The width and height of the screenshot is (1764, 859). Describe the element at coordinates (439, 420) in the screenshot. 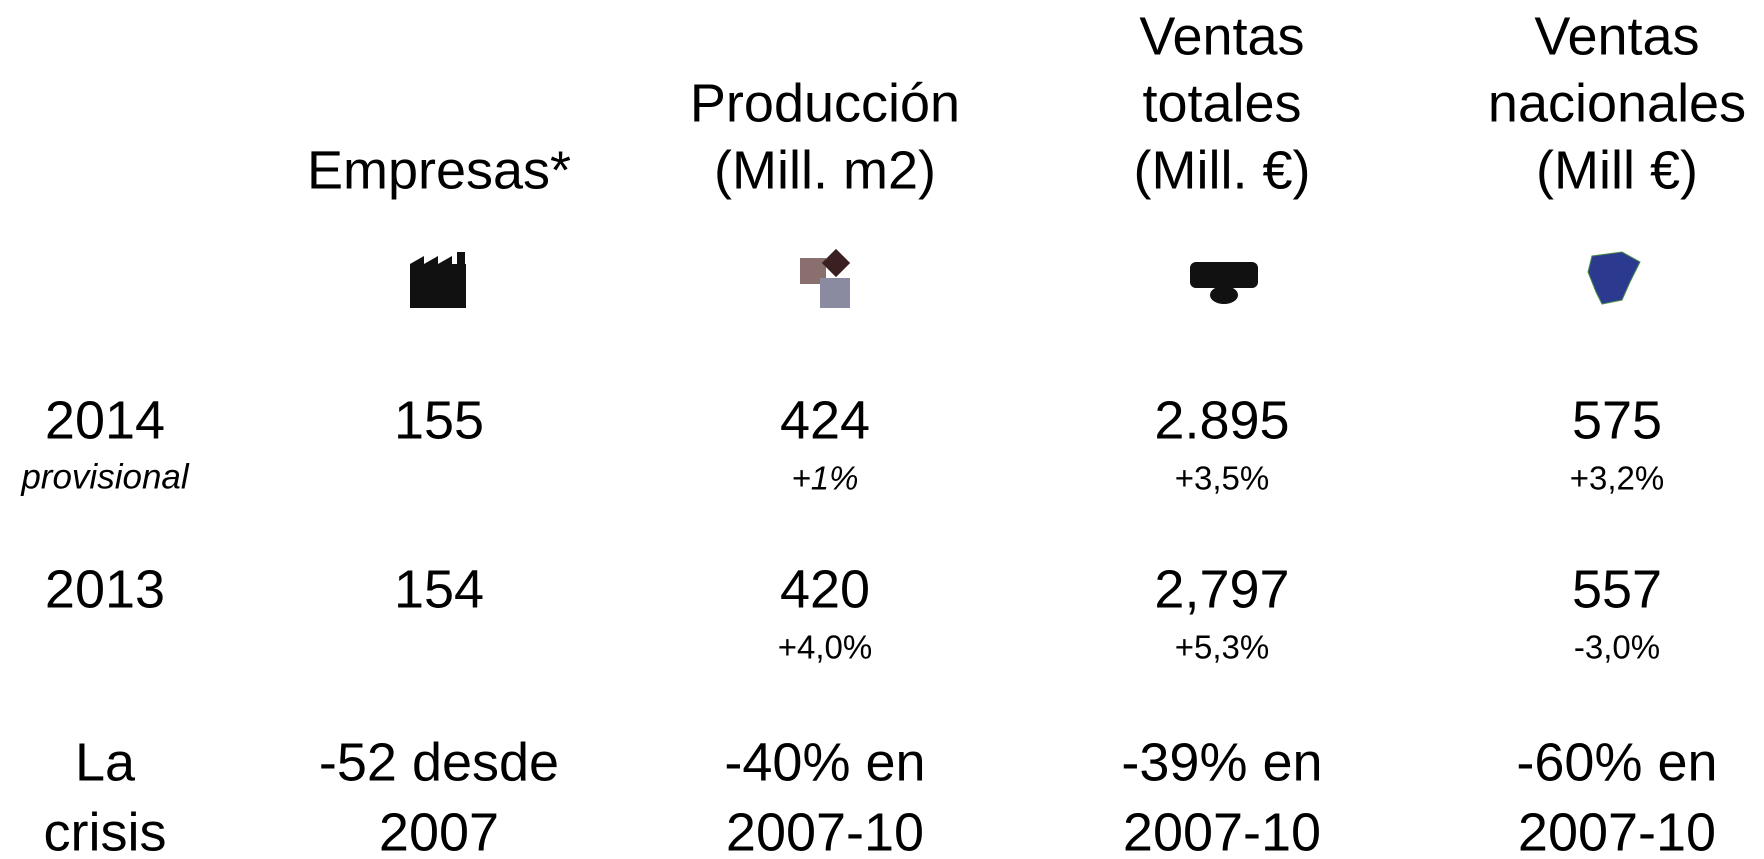

I see `cell-value: 155` at that location.